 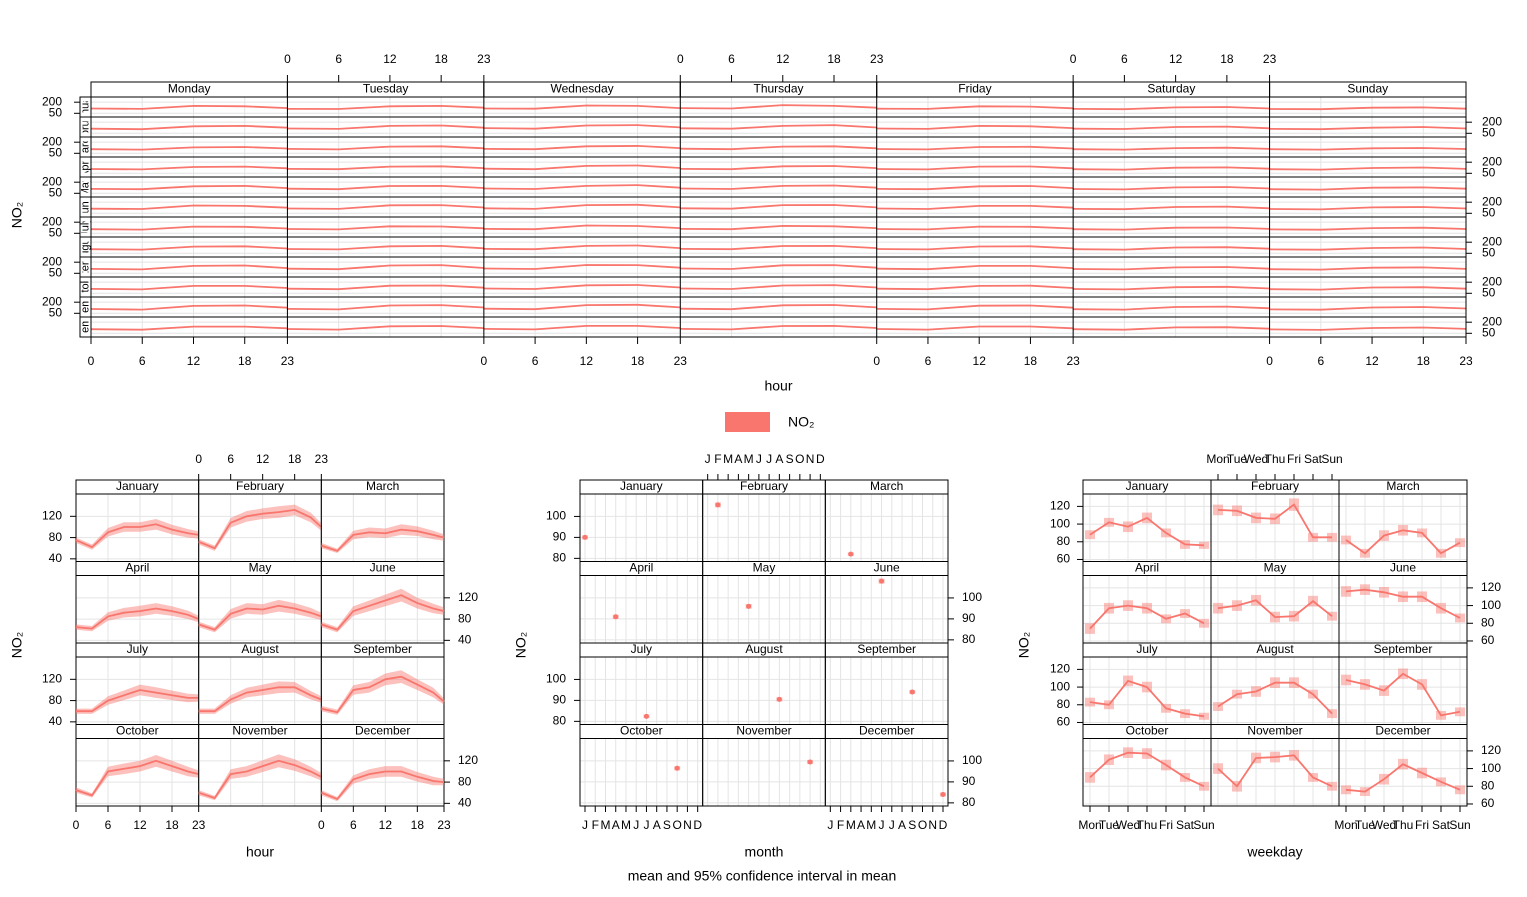 What do you see at coordinates (1124, 59) in the screenshot?
I see `x-tick-label: 6` at bounding box center [1124, 59].